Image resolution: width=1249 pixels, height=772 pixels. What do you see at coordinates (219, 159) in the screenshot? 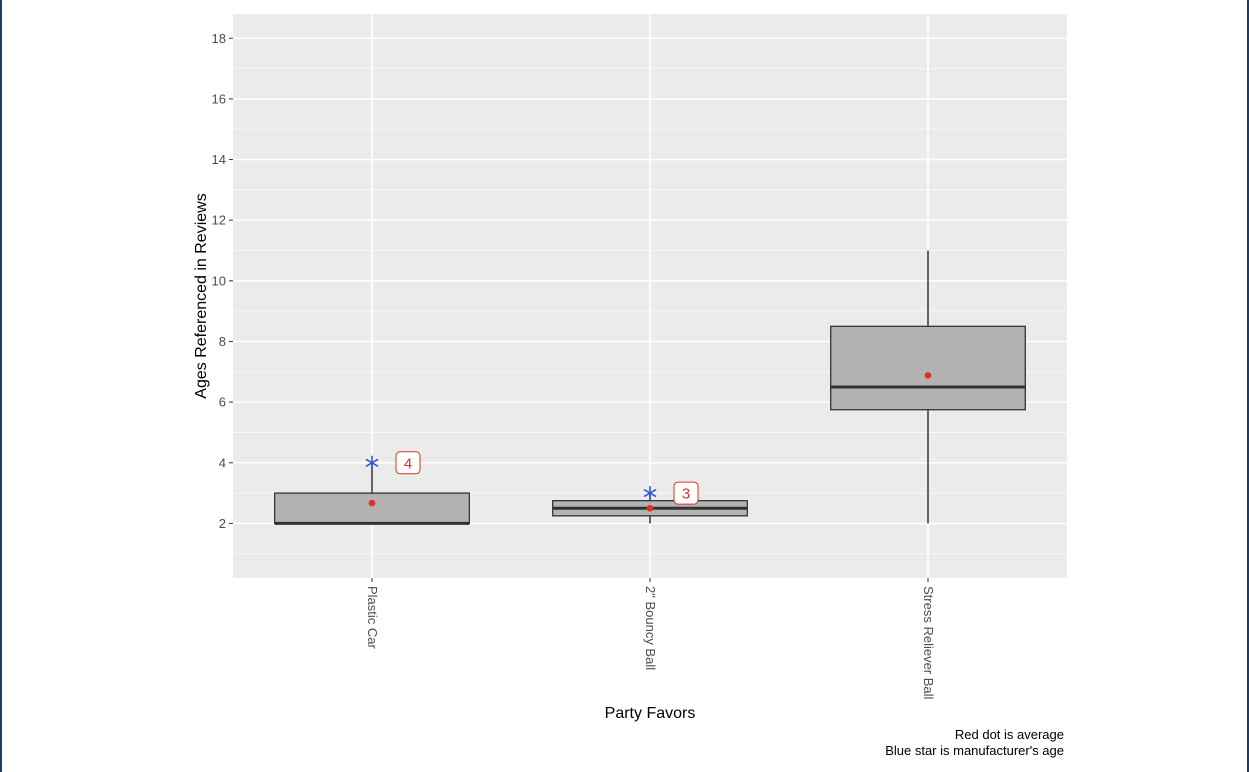
I see `y-tick-label: 14` at bounding box center [219, 159].